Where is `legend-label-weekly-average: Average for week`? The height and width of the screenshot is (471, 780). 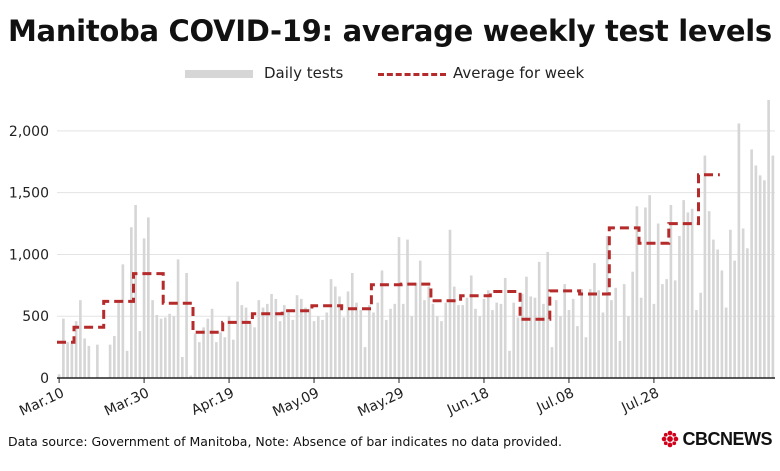 legend-label-weekly-average: Average for week is located at coordinates (519, 73).